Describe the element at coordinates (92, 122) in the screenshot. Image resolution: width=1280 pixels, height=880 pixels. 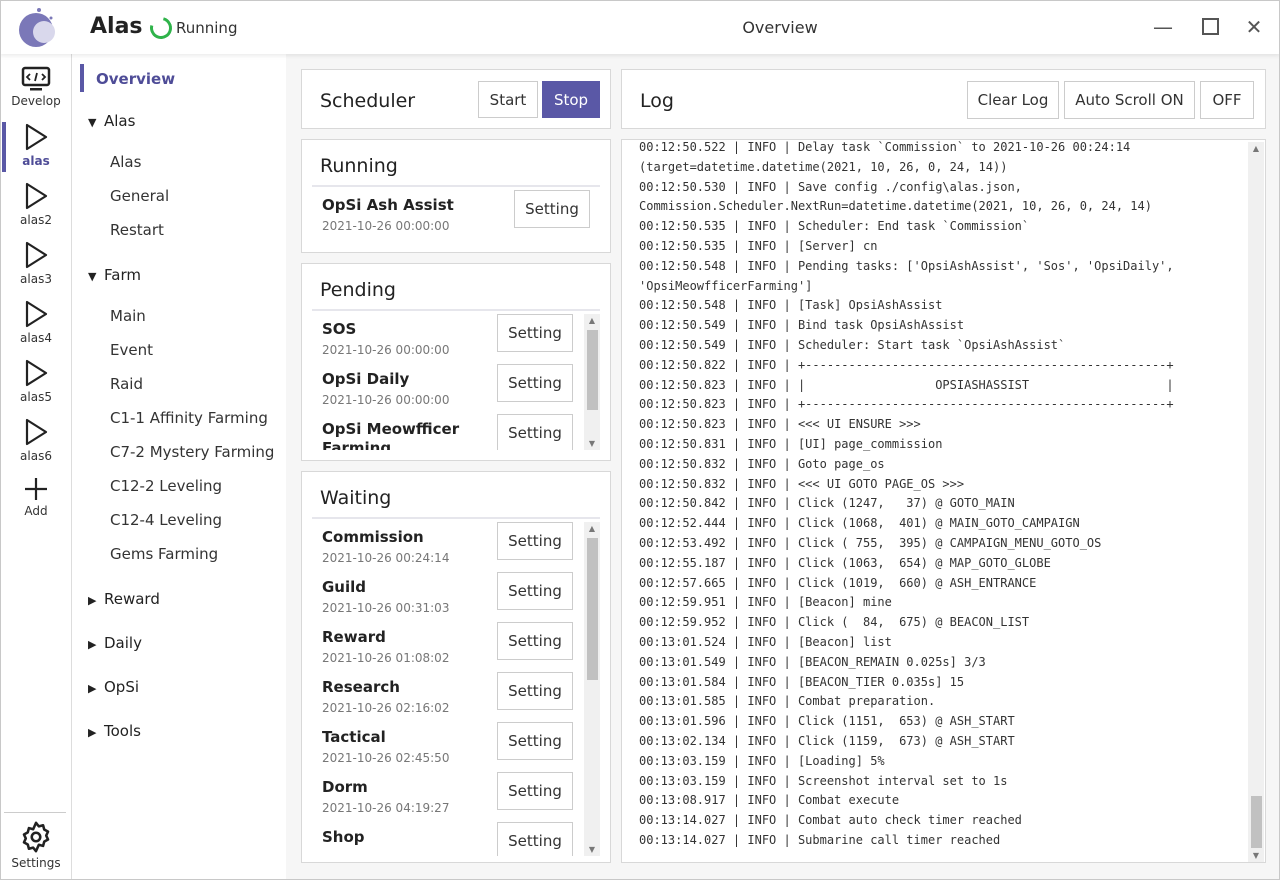
I see `caret-down-icon: ▼` at that location.